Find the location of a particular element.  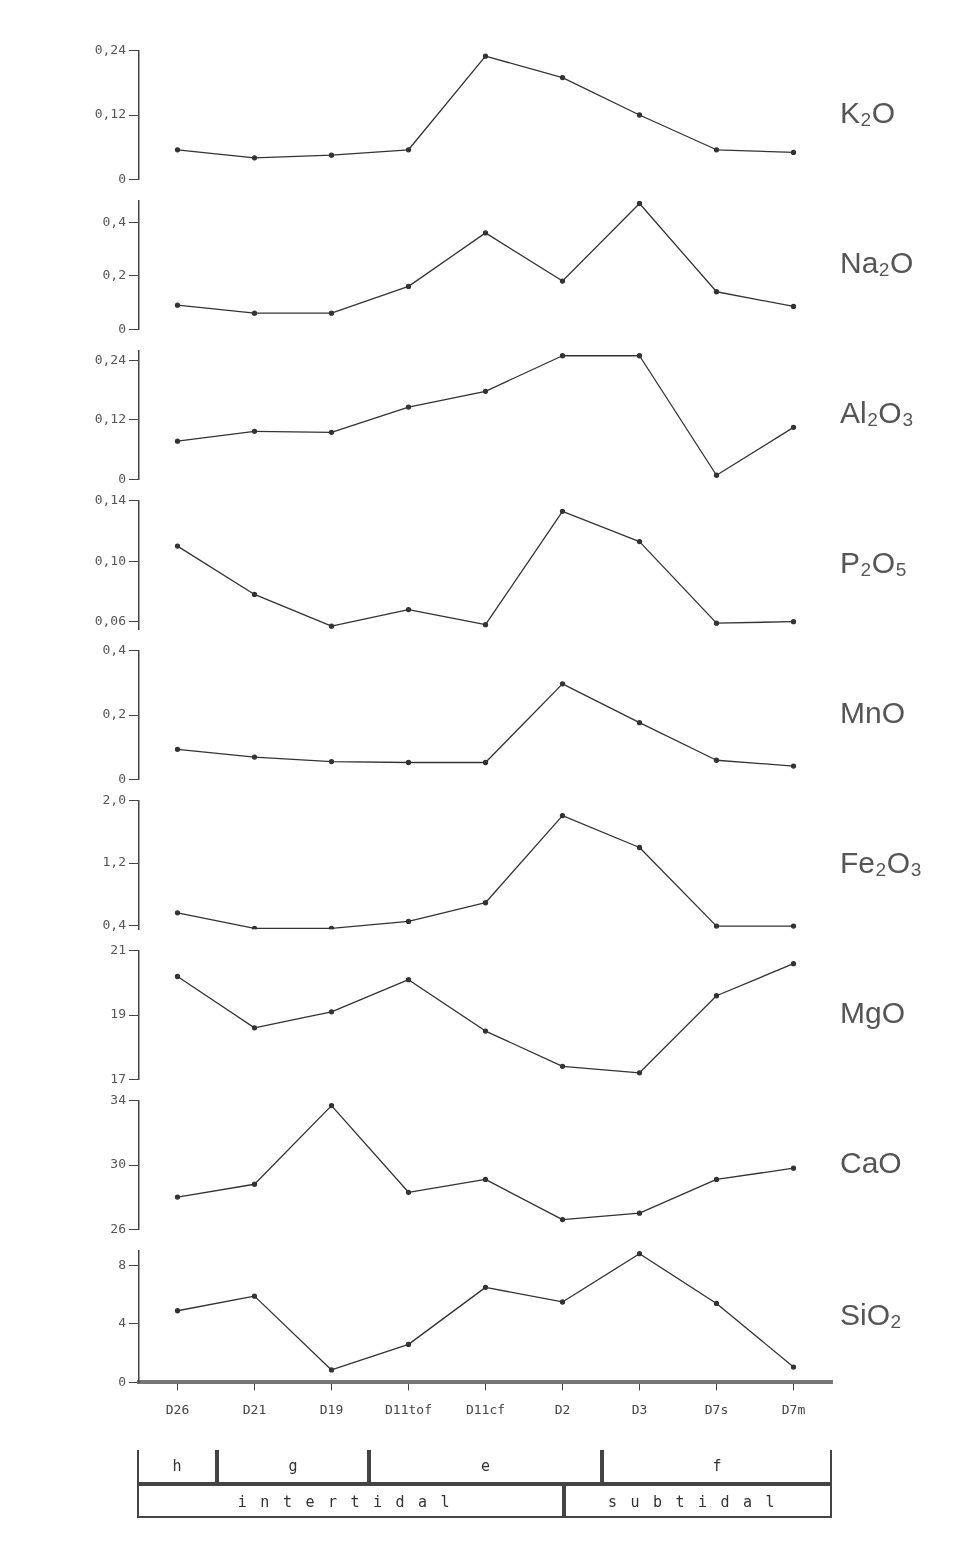

y-tick-label: 1,2 is located at coordinates (114, 862).